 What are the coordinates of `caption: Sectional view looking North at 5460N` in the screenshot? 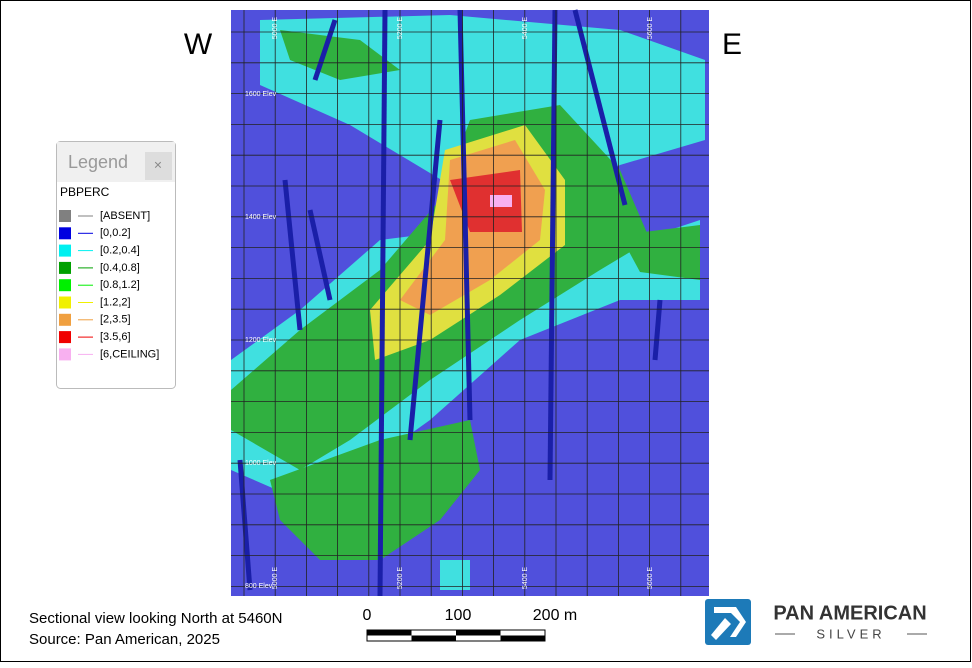 It's located at (155, 618).